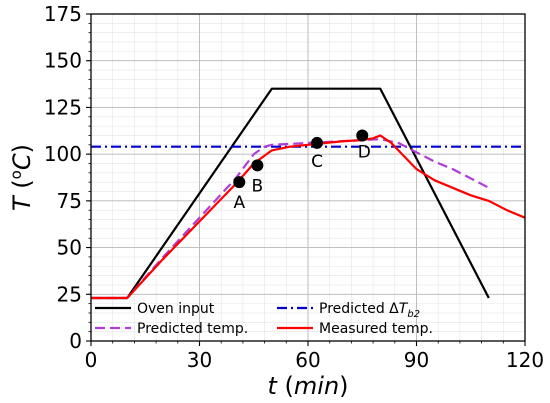  I want to click on y-tick-label: 25, so click(69, 294).